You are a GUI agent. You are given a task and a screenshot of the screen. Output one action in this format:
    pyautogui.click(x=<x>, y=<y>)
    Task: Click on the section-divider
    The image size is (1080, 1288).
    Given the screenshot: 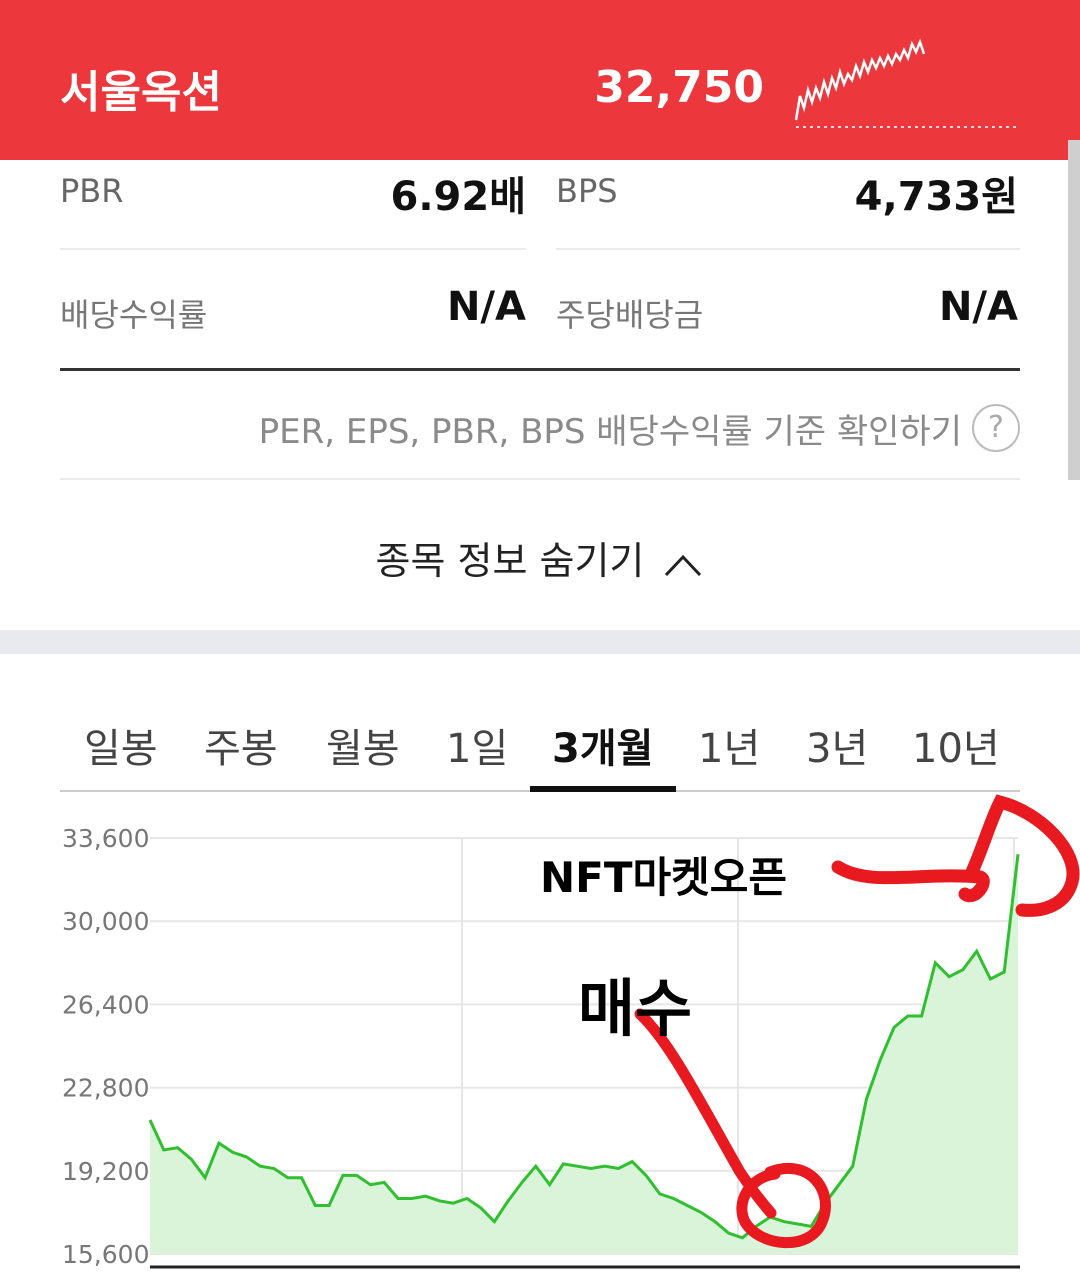 What is the action you would take?
    pyautogui.click(x=540, y=369)
    